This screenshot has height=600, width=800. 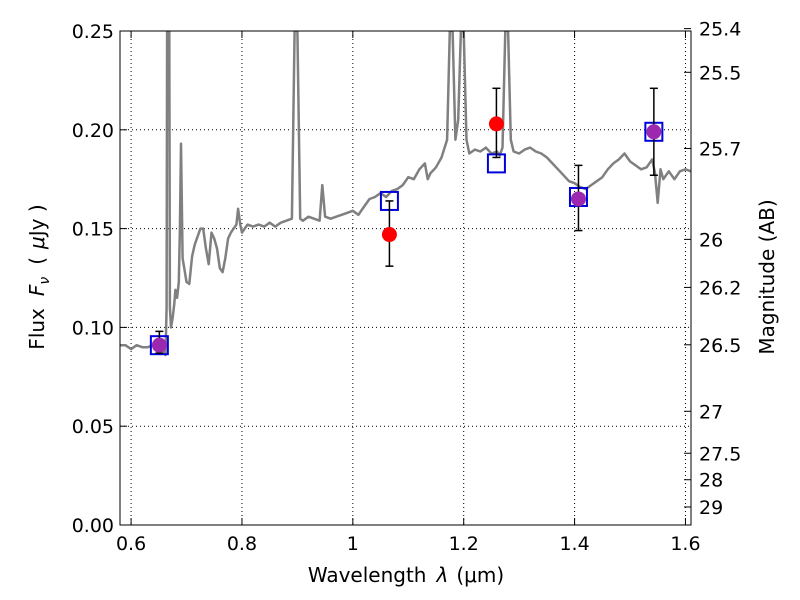 What do you see at coordinates (93, 526) in the screenshot?
I see `y-tick-label: 0.00` at bounding box center [93, 526].